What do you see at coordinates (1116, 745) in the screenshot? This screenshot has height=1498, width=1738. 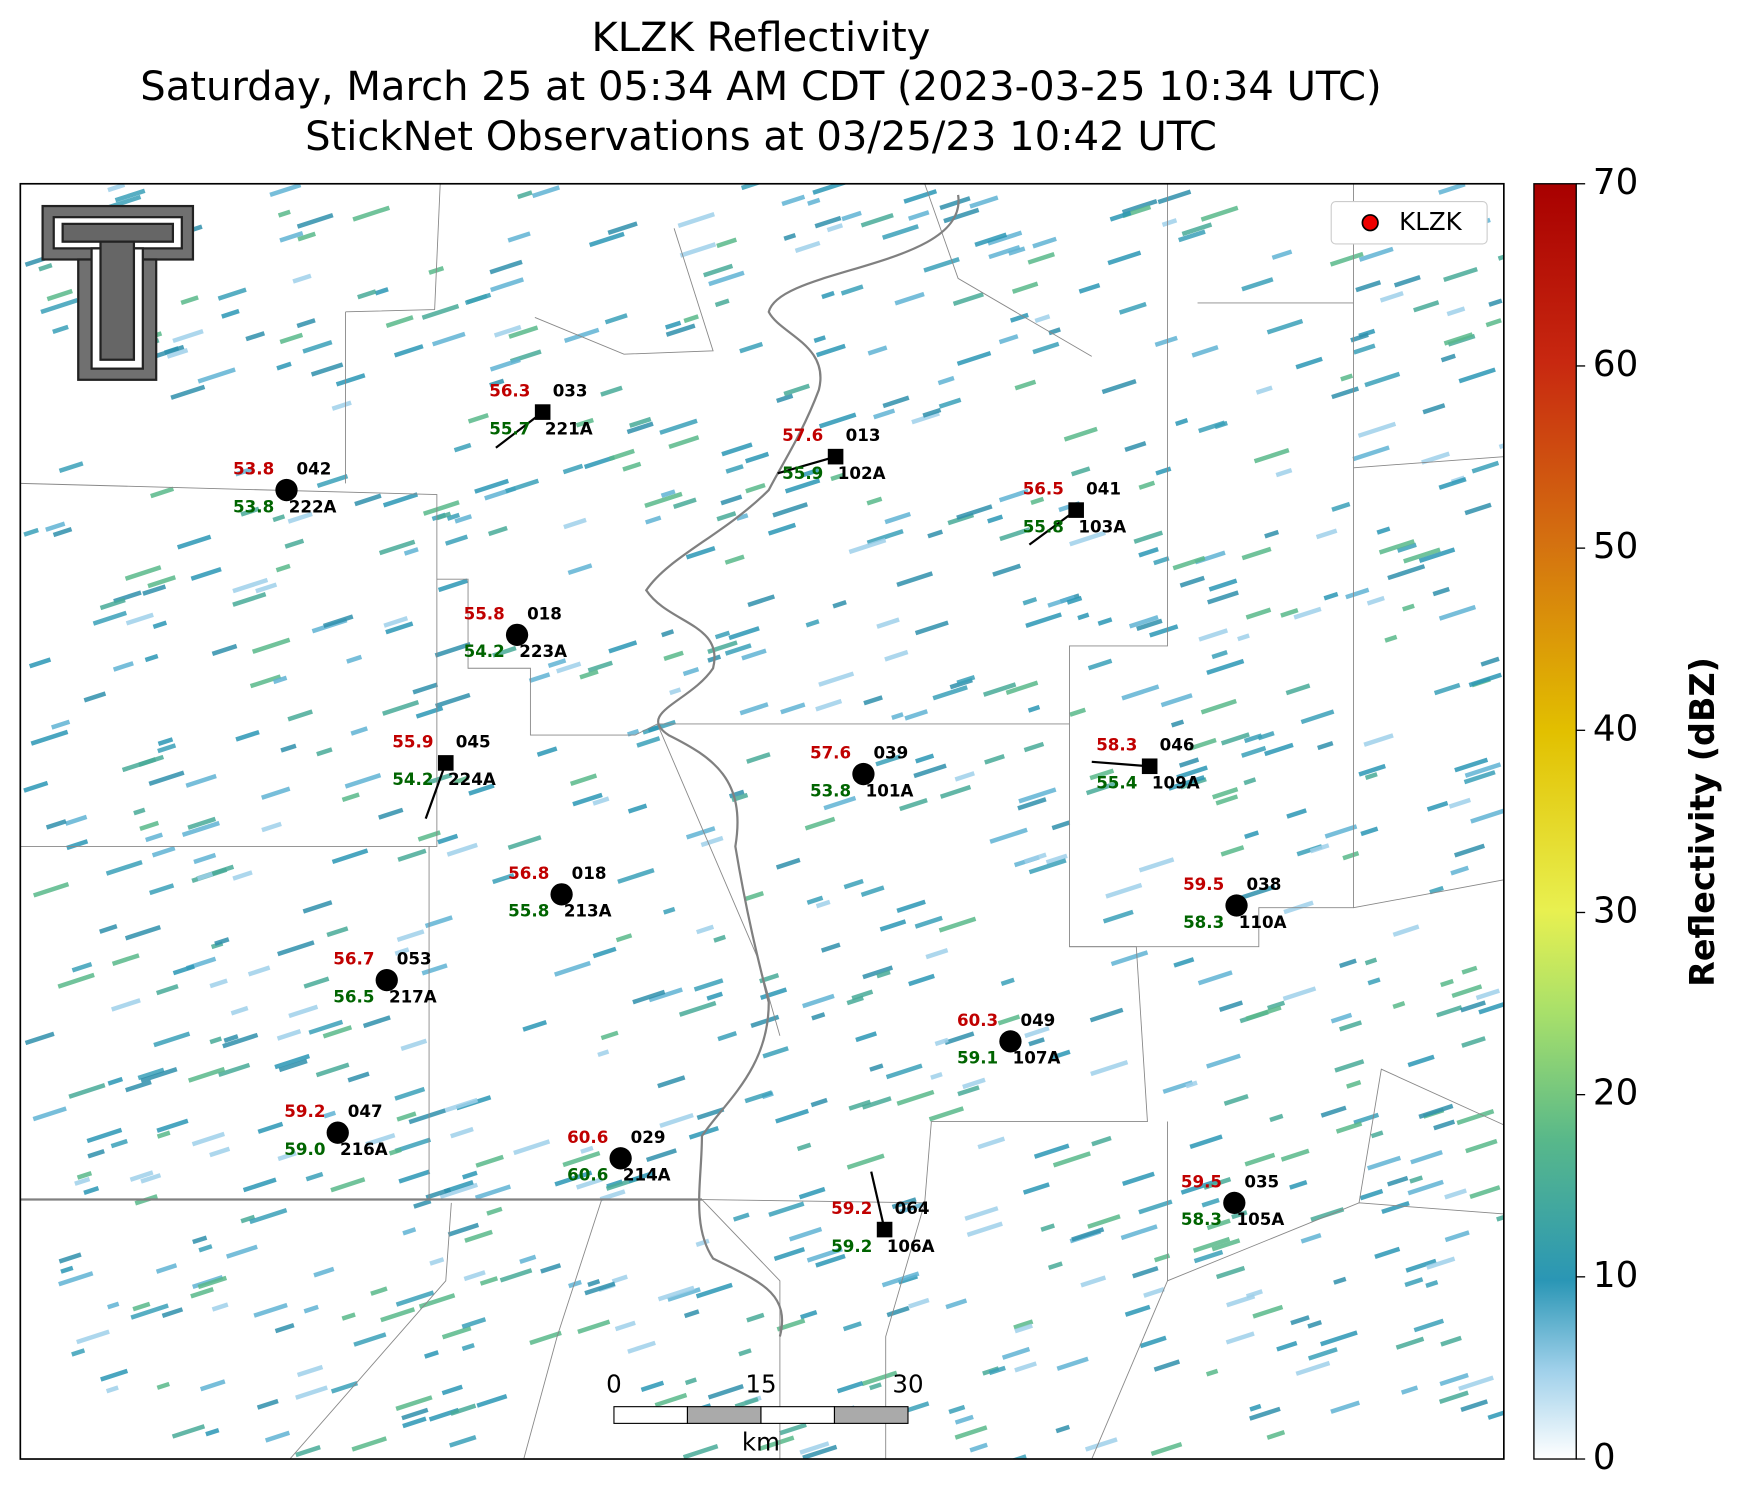 I see `temperature: 58.3` at bounding box center [1116, 745].